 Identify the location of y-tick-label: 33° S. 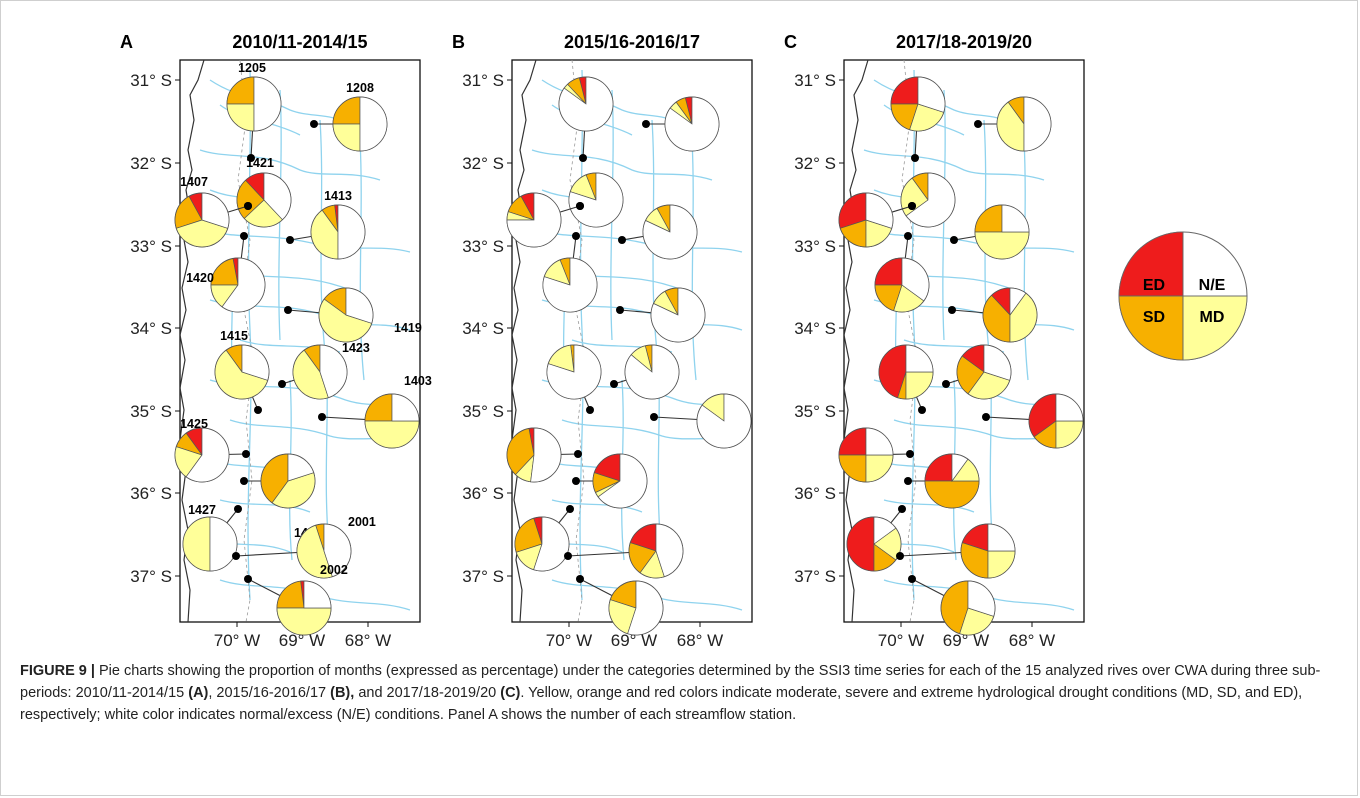
(151, 246).